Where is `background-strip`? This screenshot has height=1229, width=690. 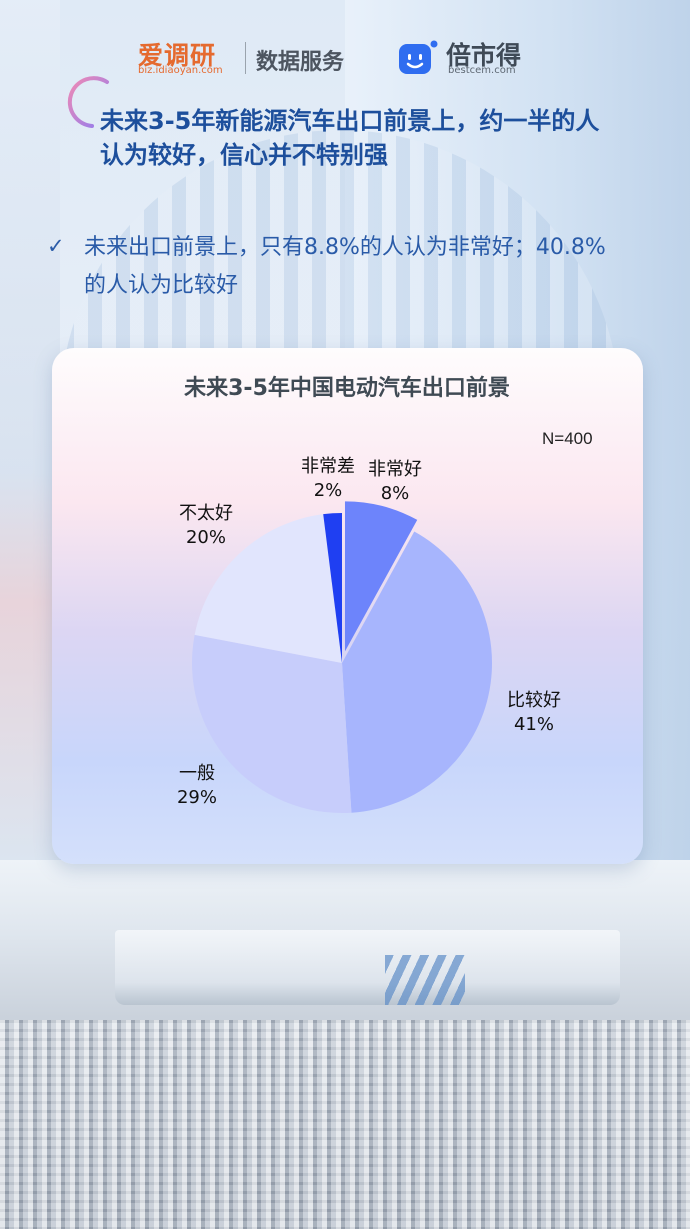
background-strip is located at coordinates (30, 430).